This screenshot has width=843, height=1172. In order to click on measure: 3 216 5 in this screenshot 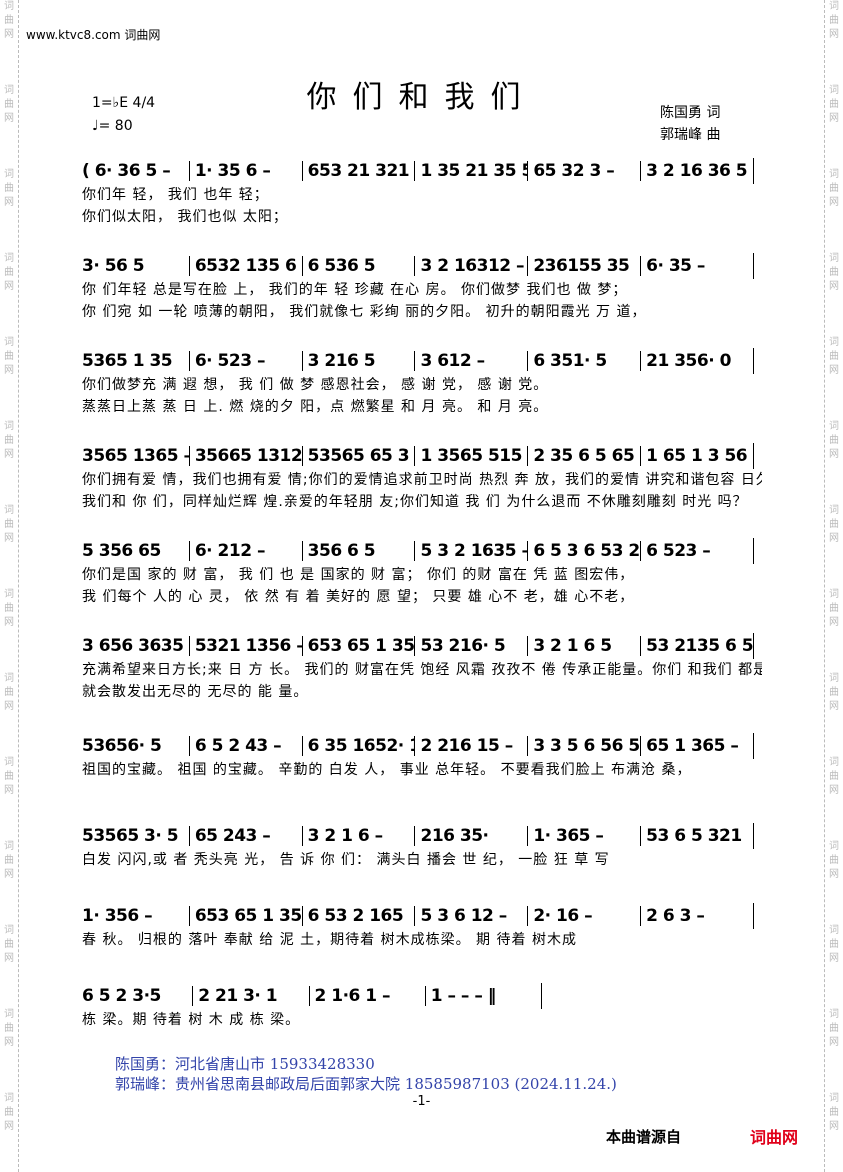, I will do `click(358, 361)`.